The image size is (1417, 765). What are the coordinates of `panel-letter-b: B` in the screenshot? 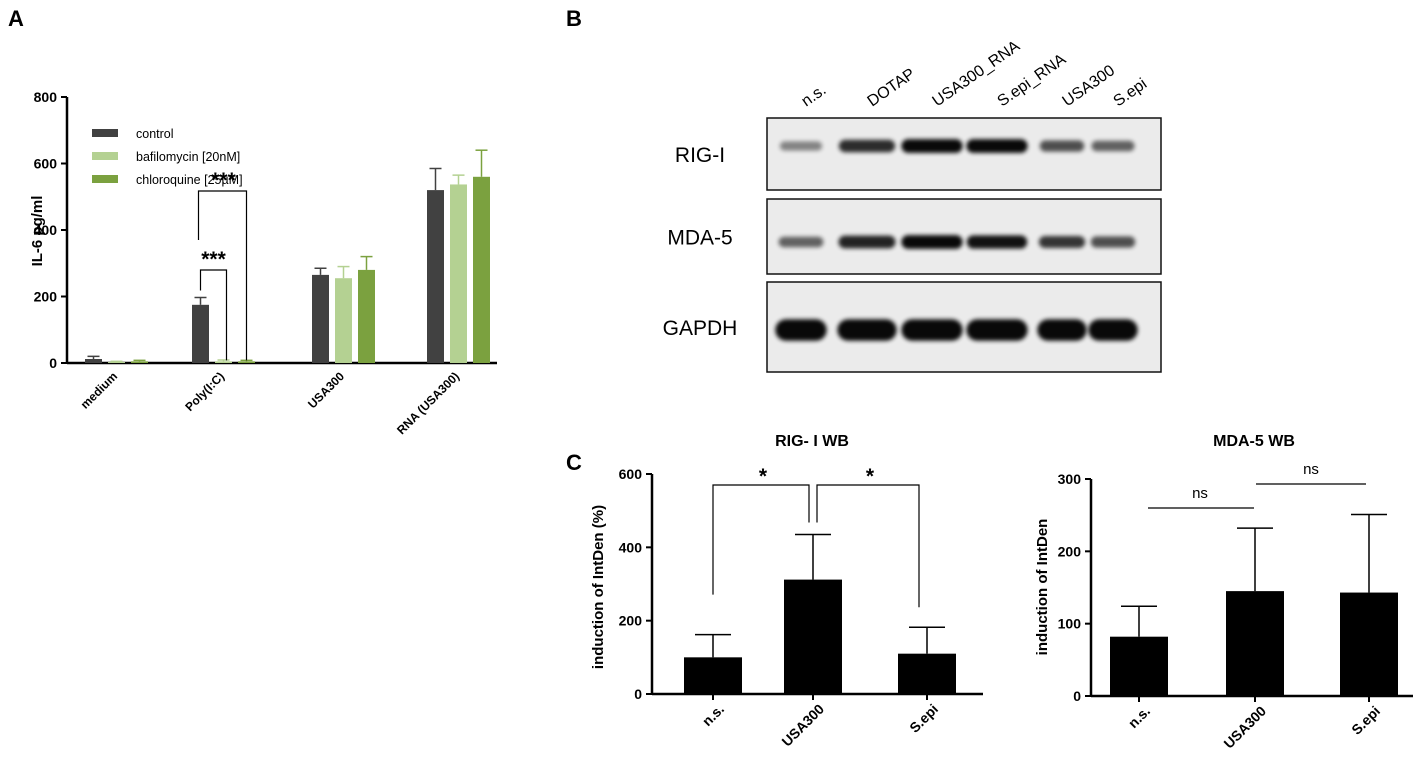 It's located at (574, 18).